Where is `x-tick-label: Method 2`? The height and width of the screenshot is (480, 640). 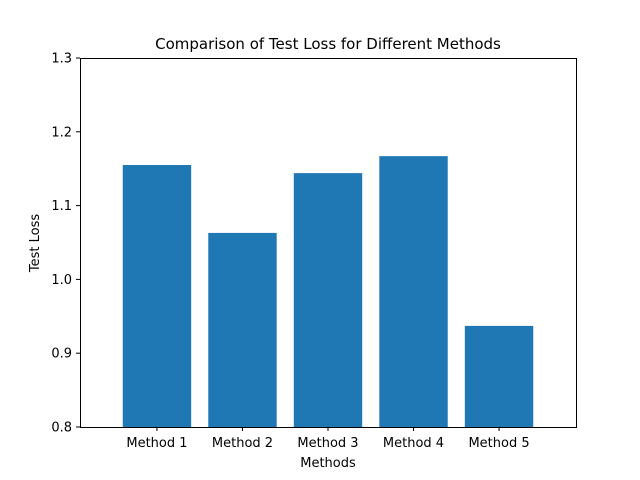
x-tick-label: Method 2 is located at coordinates (242, 443).